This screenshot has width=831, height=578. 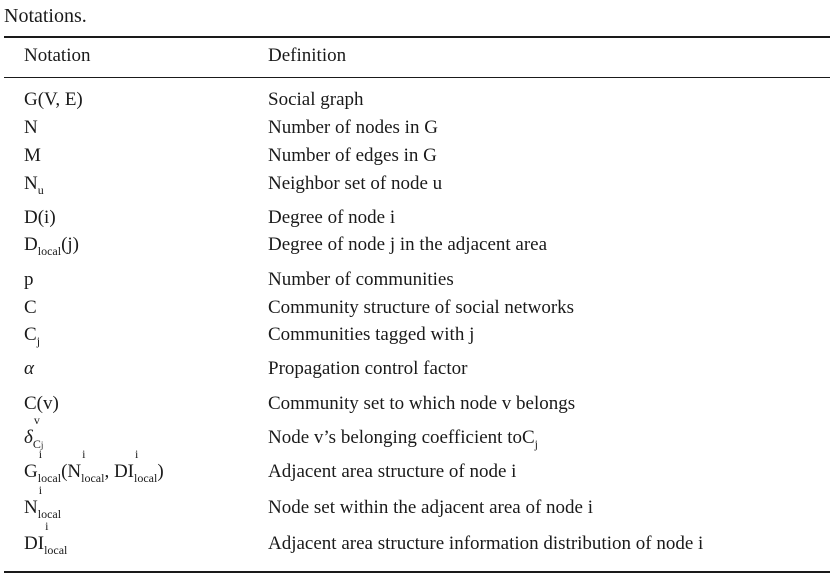 I want to click on definition-cell: Adjacent area structure of node i, so click(x=392, y=471).